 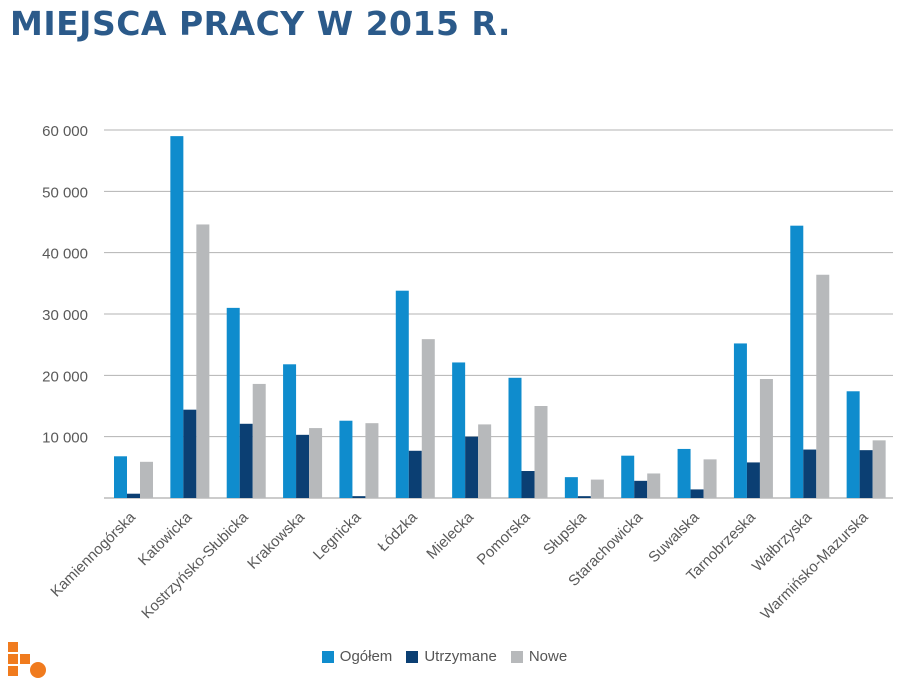 I want to click on y-tick-label: 10 000, so click(x=65, y=438).